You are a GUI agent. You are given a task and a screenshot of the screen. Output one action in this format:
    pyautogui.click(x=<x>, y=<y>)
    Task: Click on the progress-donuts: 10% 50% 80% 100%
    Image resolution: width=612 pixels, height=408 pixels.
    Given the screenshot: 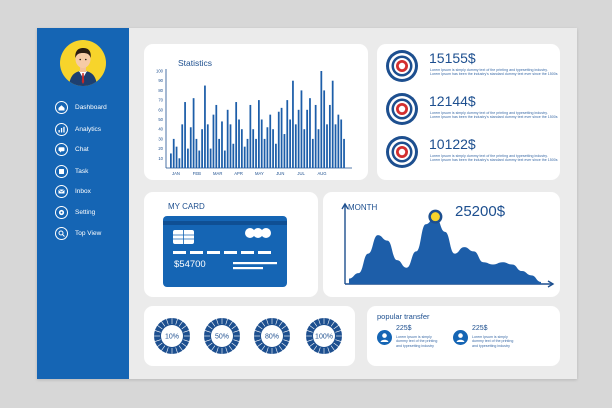 What is the action you would take?
    pyautogui.click(x=248, y=336)
    